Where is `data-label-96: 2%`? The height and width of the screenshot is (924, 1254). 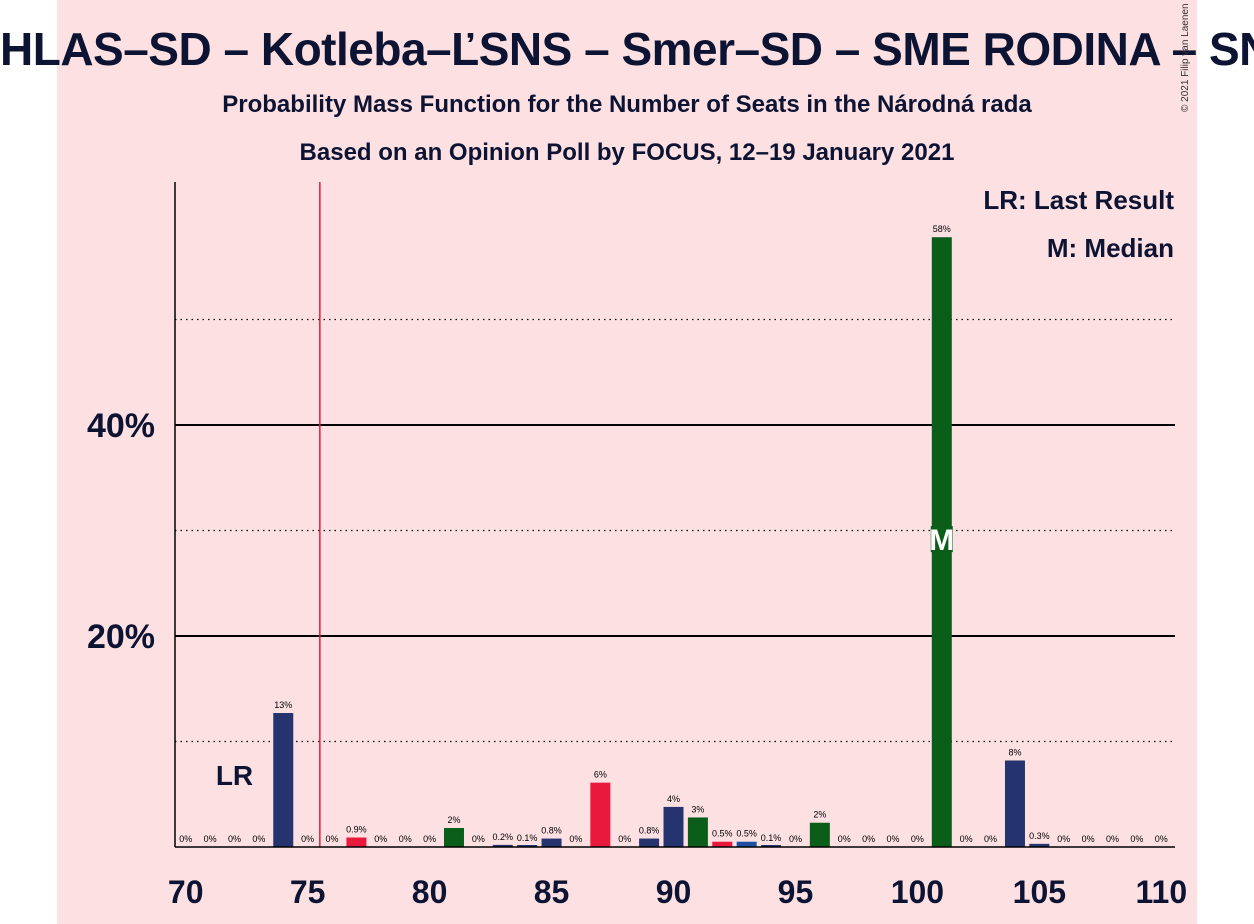 data-label-96: 2% is located at coordinates (819, 815).